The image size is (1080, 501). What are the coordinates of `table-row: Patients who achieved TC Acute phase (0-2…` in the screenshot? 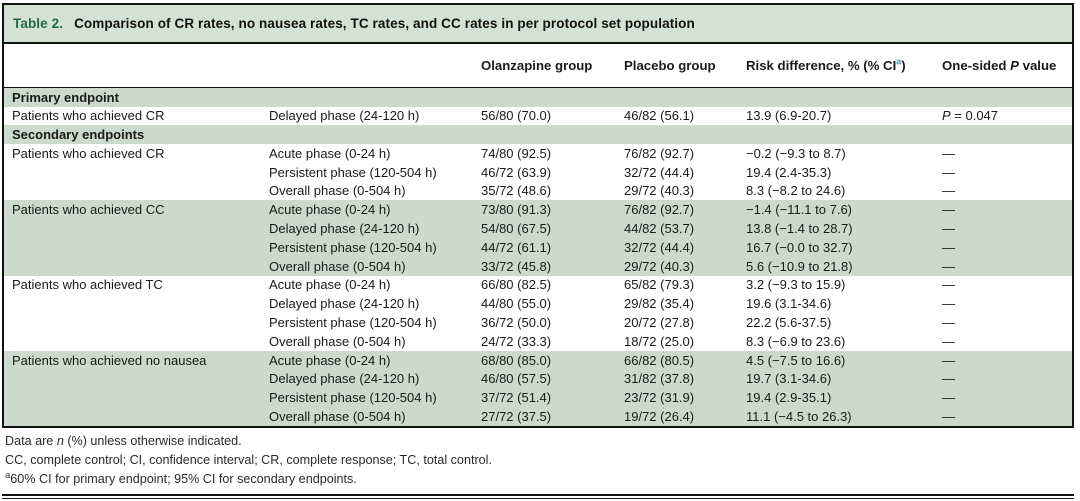 It's located at (538, 285).